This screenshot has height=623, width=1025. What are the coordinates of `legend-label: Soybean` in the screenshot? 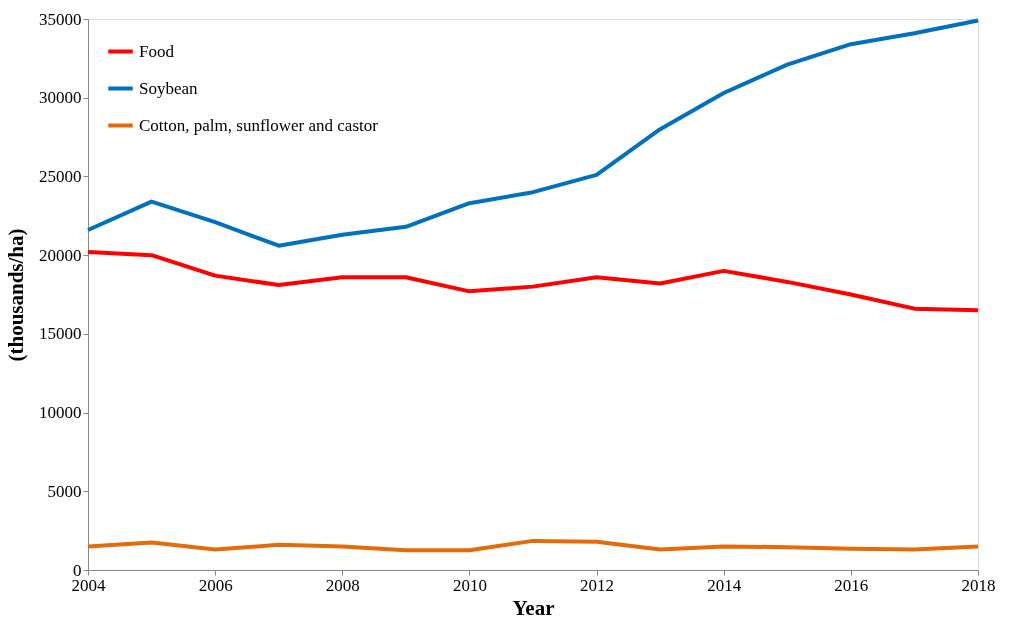 It's located at (169, 88).